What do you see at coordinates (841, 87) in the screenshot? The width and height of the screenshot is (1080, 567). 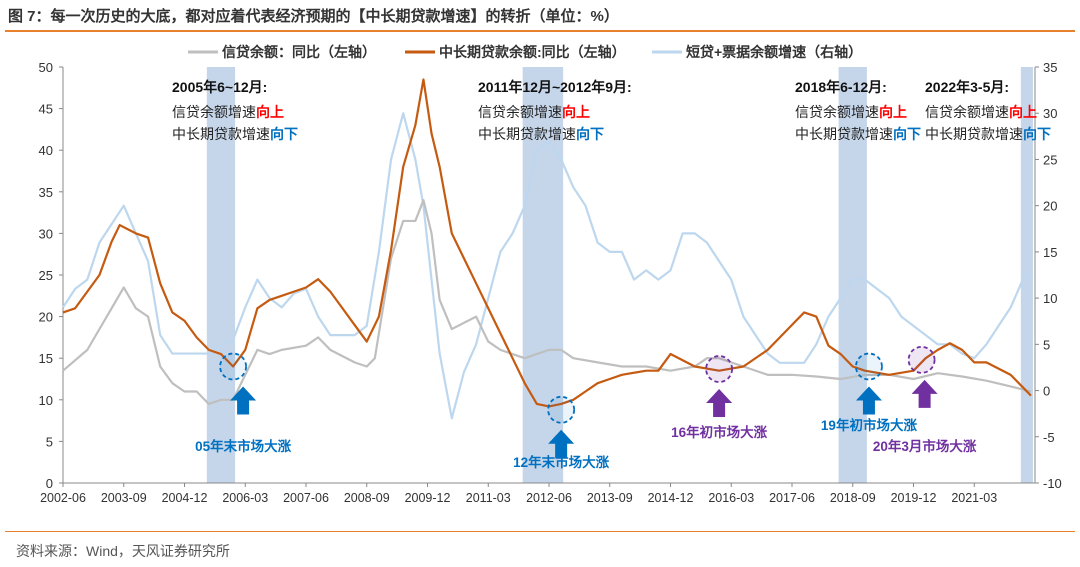 I see `callout-heading: 2018年6-12月:` at bounding box center [841, 87].